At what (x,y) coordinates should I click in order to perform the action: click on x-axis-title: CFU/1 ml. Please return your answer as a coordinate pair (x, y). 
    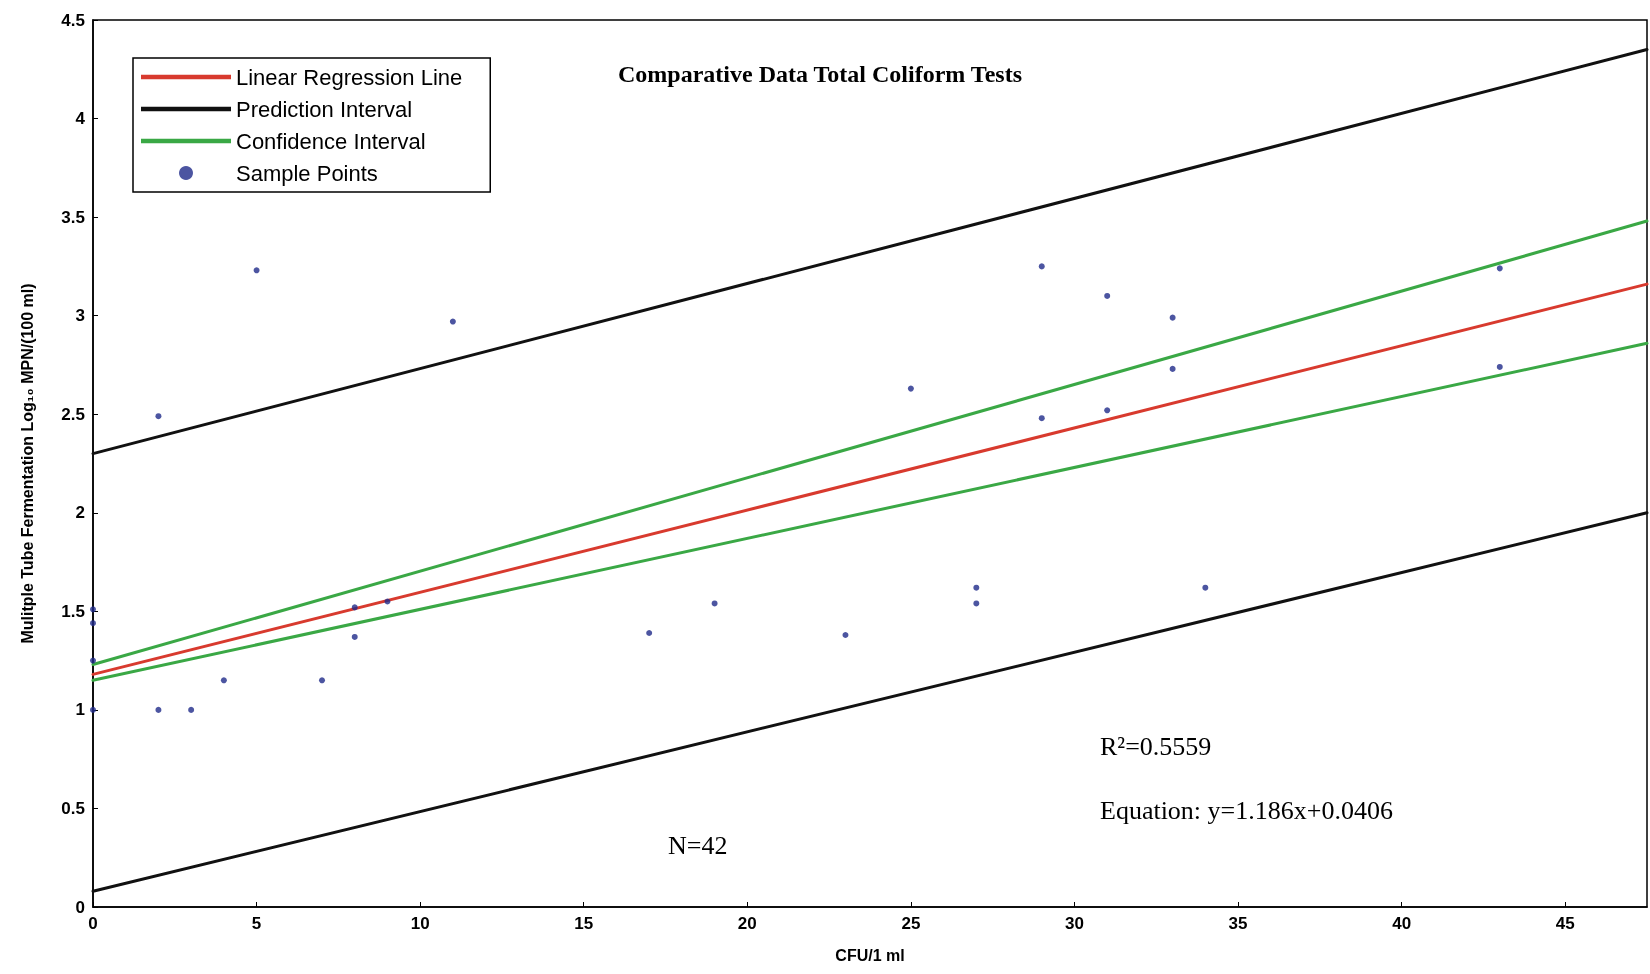
    Looking at the image, I should click on (870, 955).